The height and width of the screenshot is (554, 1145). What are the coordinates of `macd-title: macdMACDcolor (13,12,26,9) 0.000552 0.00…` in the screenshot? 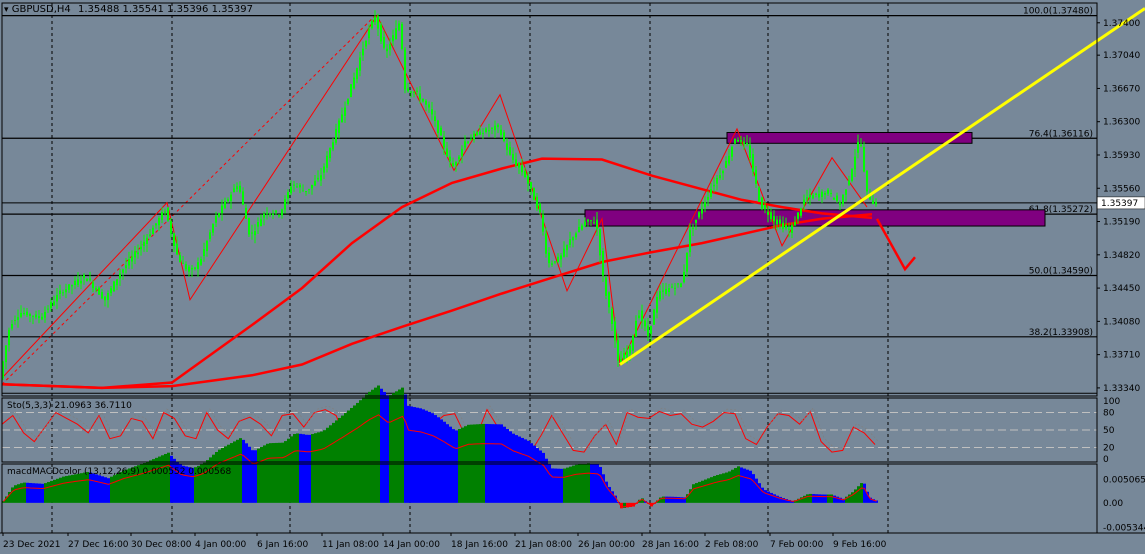 It's located at (119, 472).